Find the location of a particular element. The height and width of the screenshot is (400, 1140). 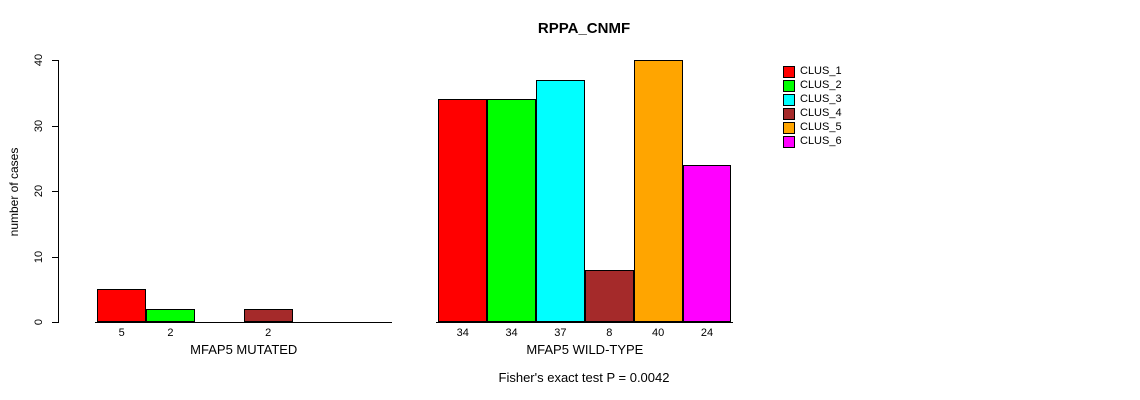

legend-label: CLUS_5 is located at coordinates (821, 126).